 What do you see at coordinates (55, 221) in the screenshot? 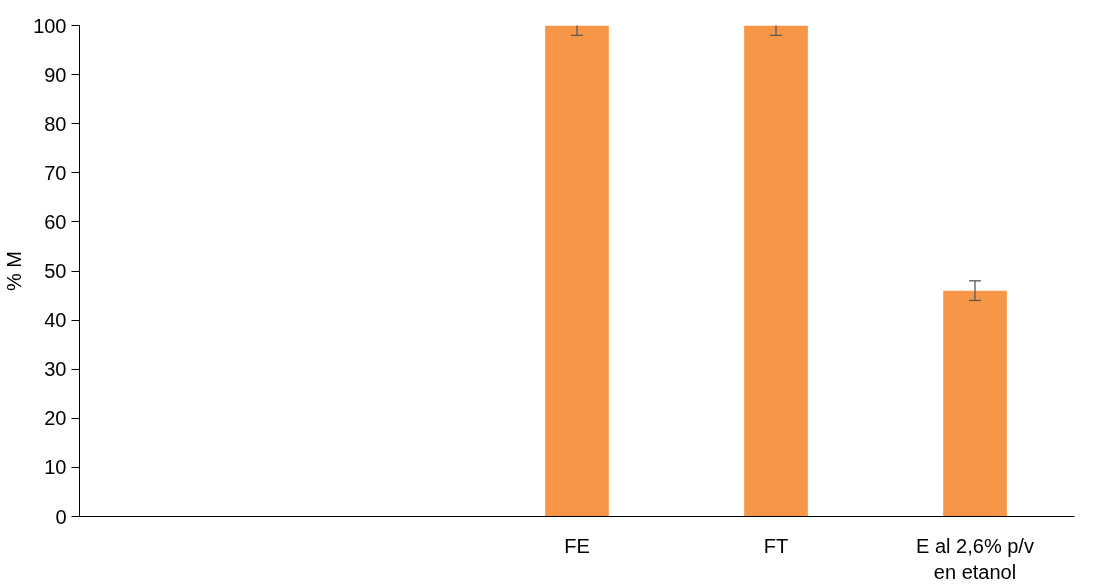
I see `y-tick-label: 60` at bounding box center [55, 221].